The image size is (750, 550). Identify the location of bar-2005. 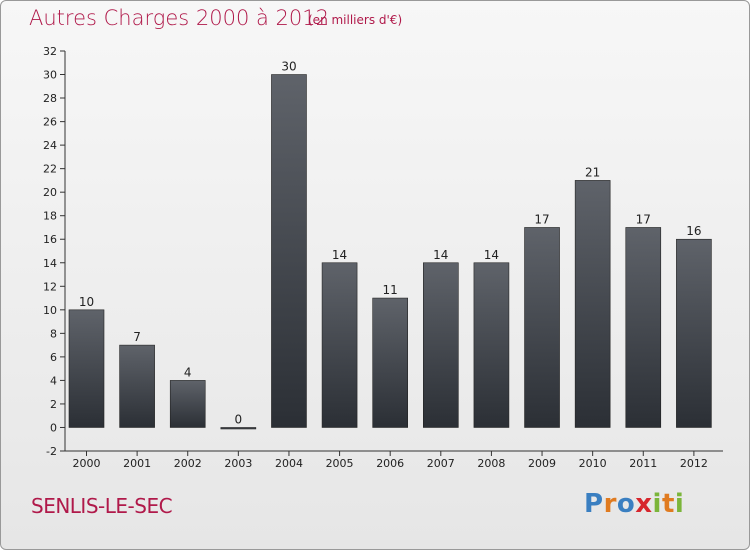
(339, 345).